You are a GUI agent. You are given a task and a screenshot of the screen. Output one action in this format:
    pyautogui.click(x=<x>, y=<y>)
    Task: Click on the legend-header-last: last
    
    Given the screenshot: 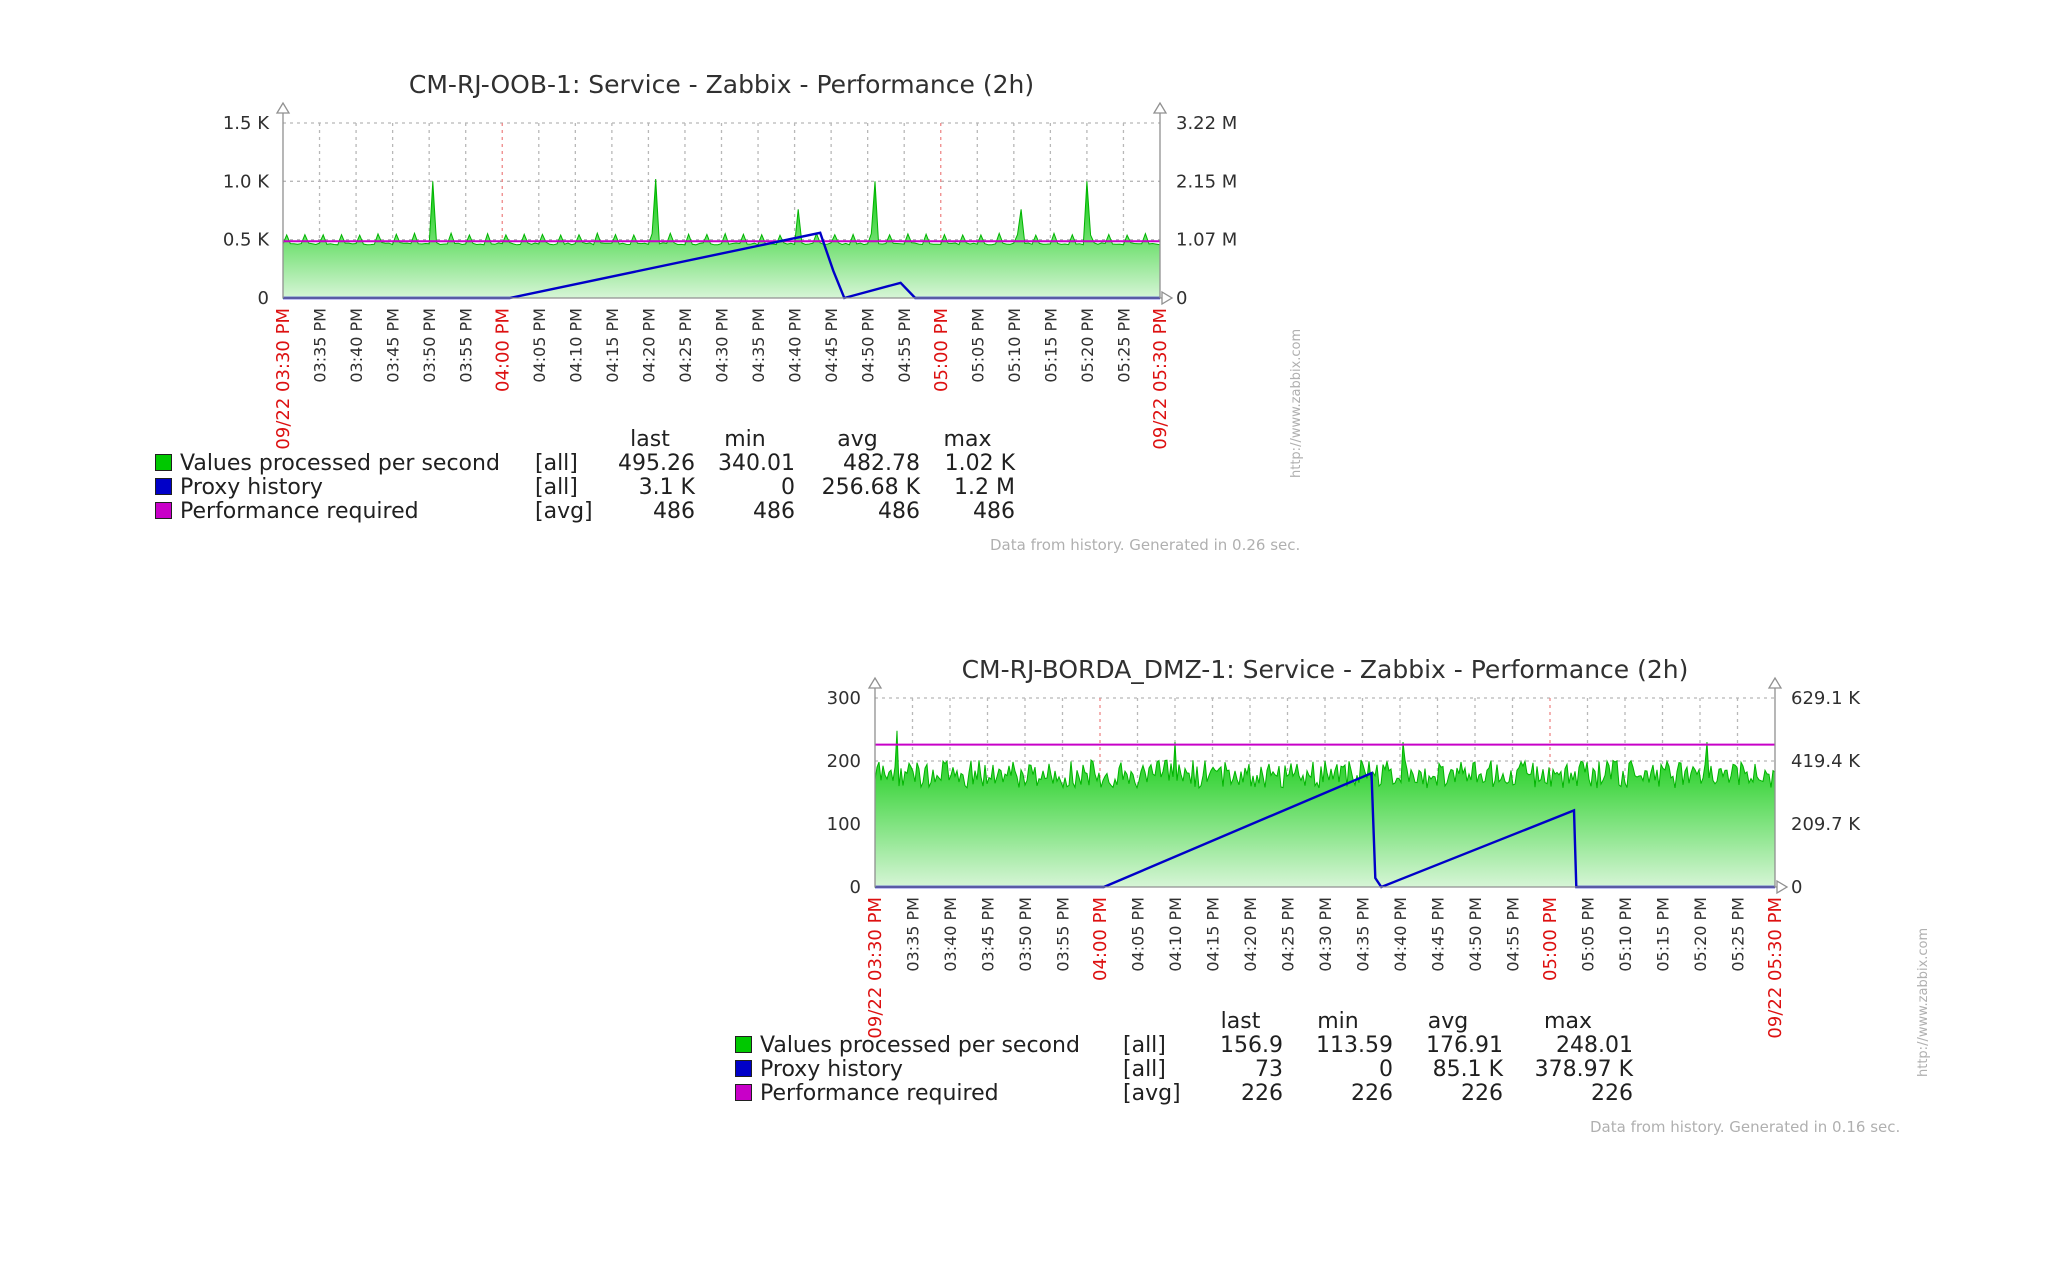 What is the action you would take?
    pyautogui.click(x=650, y=439)
    